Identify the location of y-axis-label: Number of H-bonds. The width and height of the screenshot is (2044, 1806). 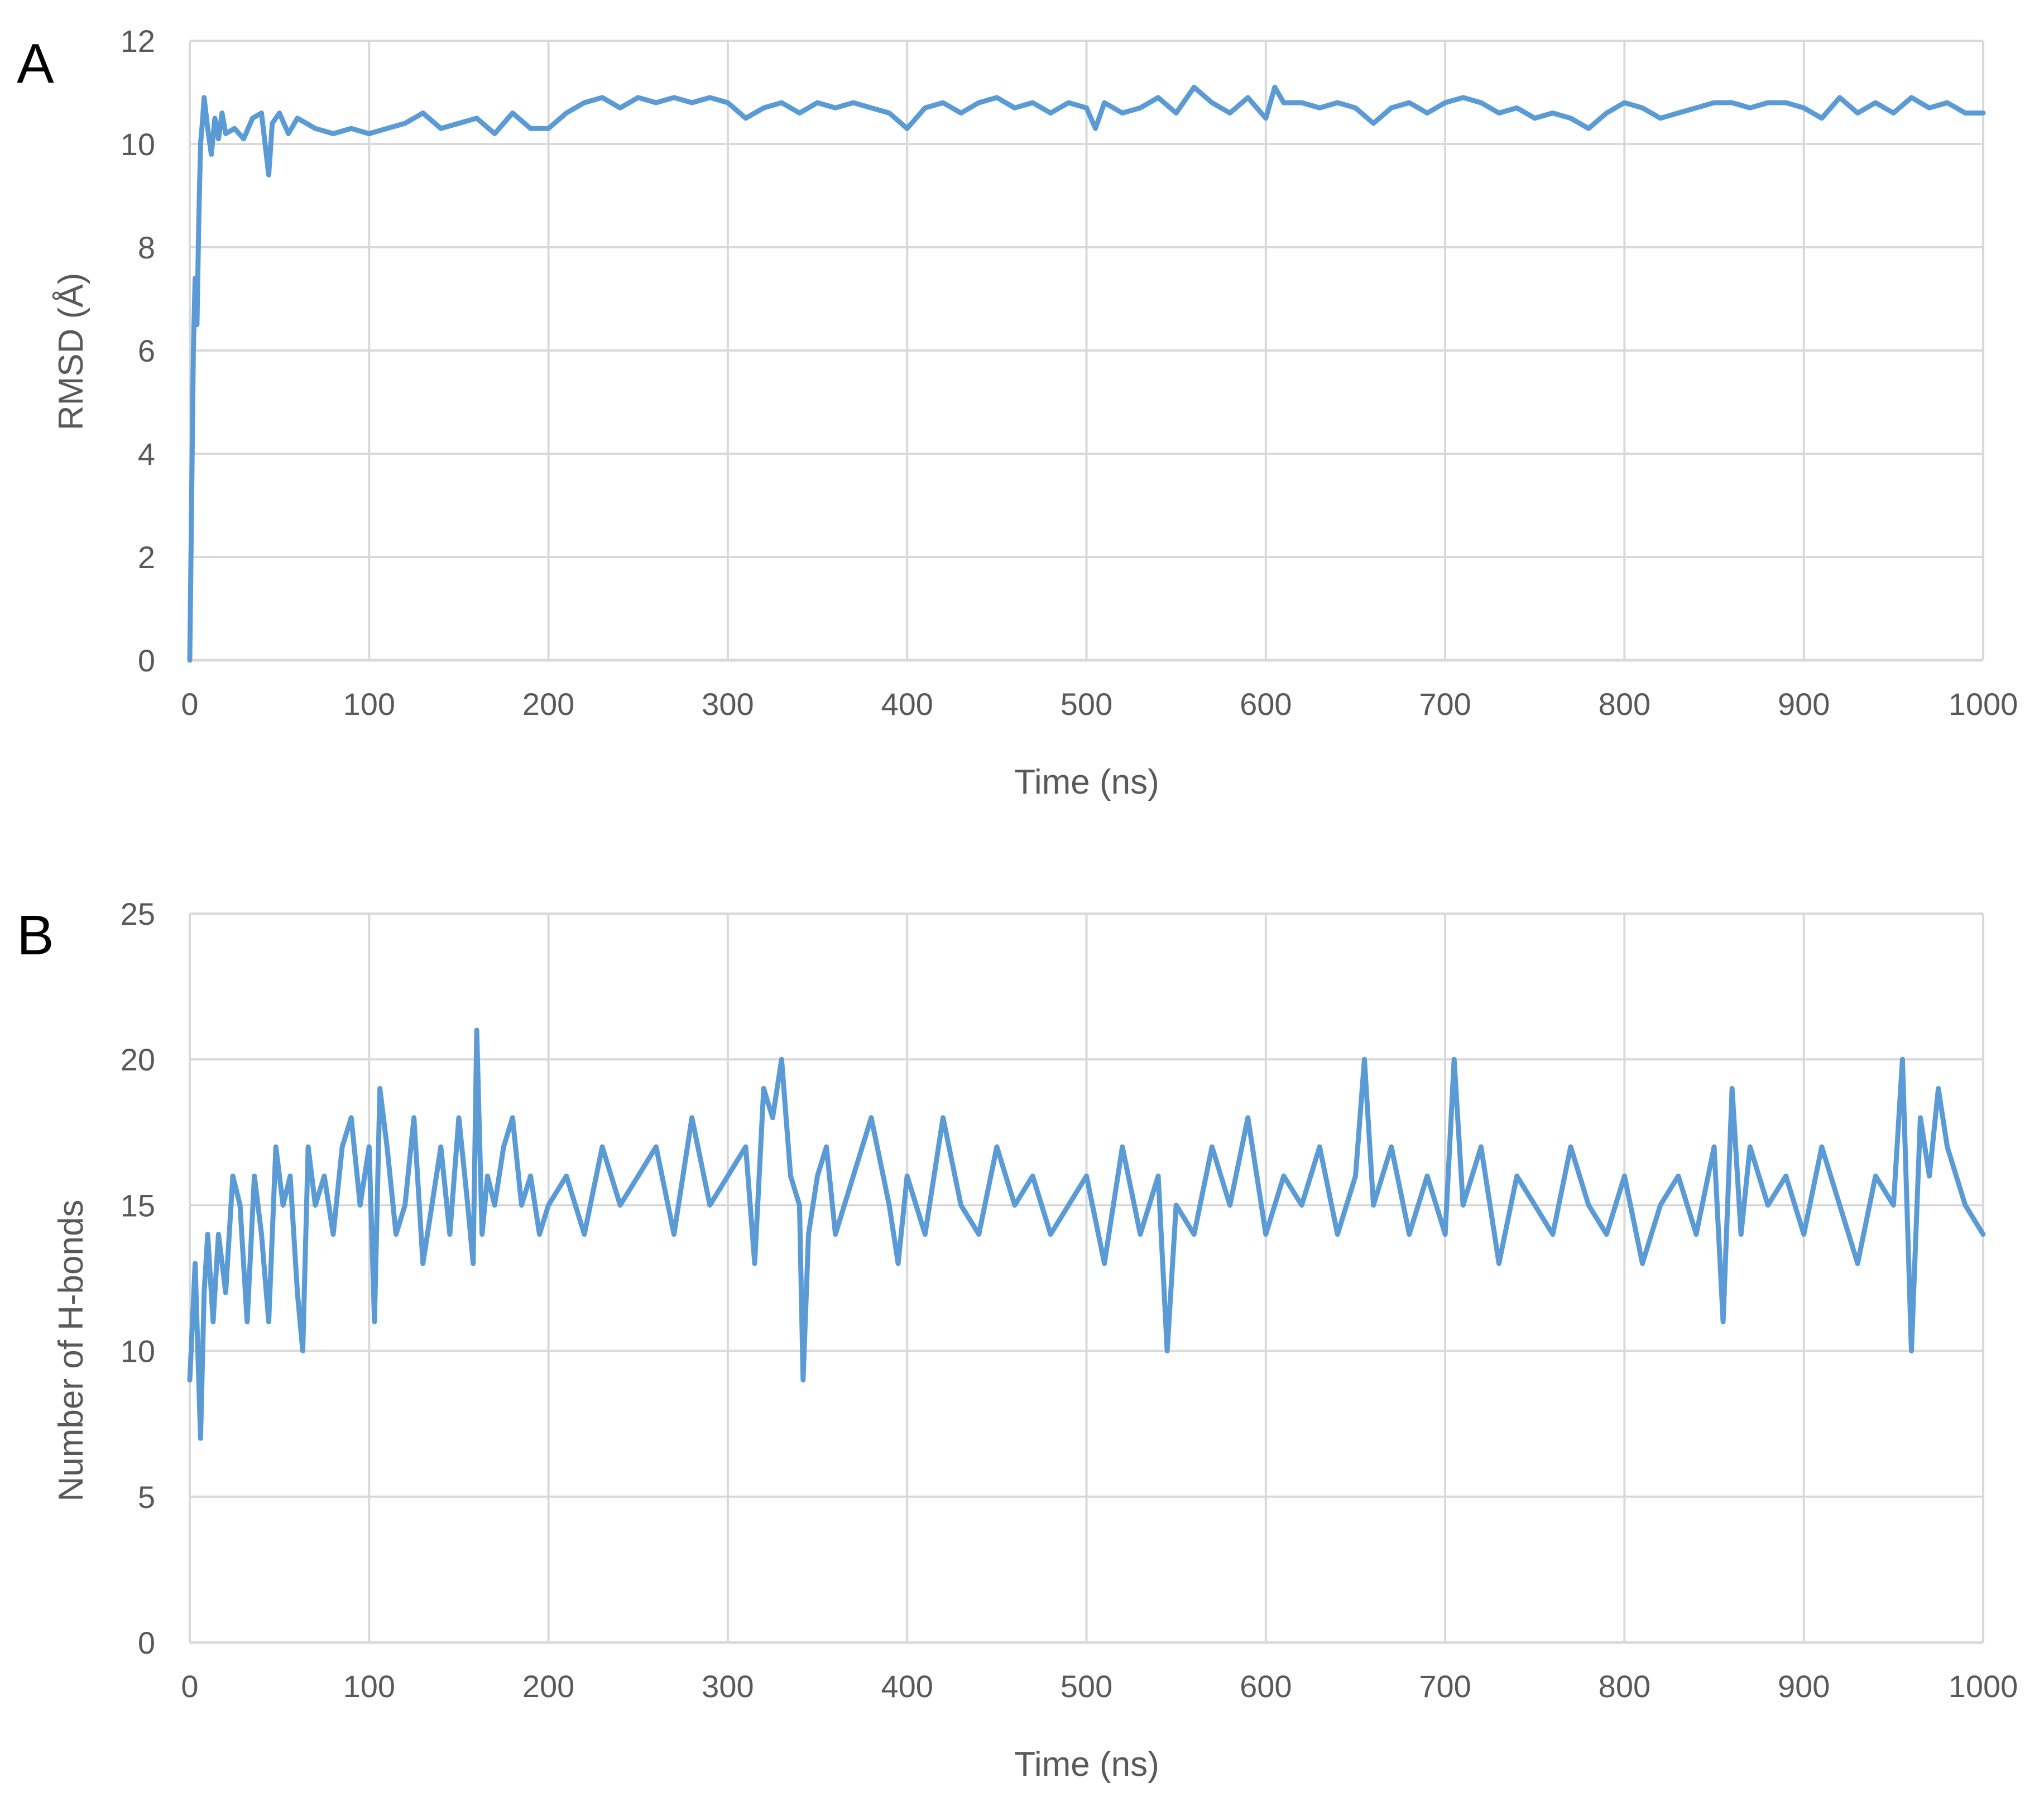
(71, 1350).